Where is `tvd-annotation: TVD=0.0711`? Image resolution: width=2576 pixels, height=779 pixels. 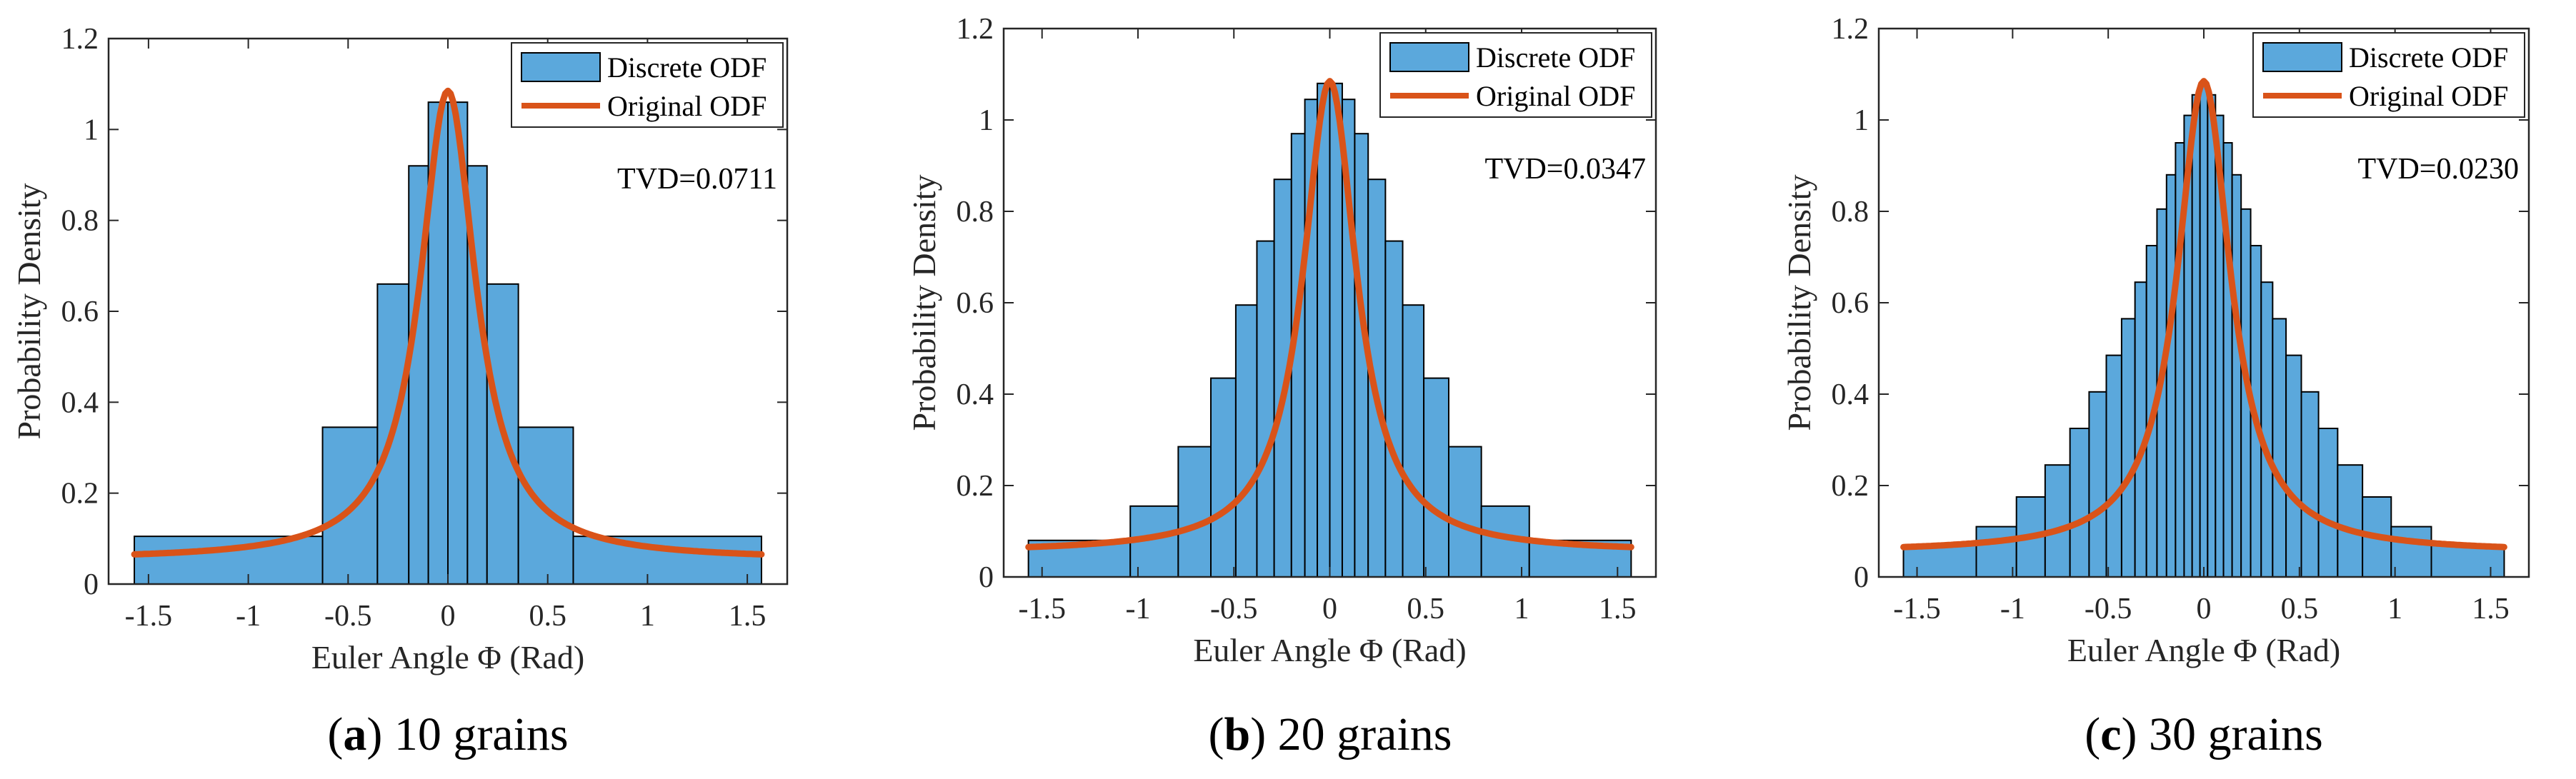 tvd-annotation: TVD=0.0711 is located at coordinates (697, 179).